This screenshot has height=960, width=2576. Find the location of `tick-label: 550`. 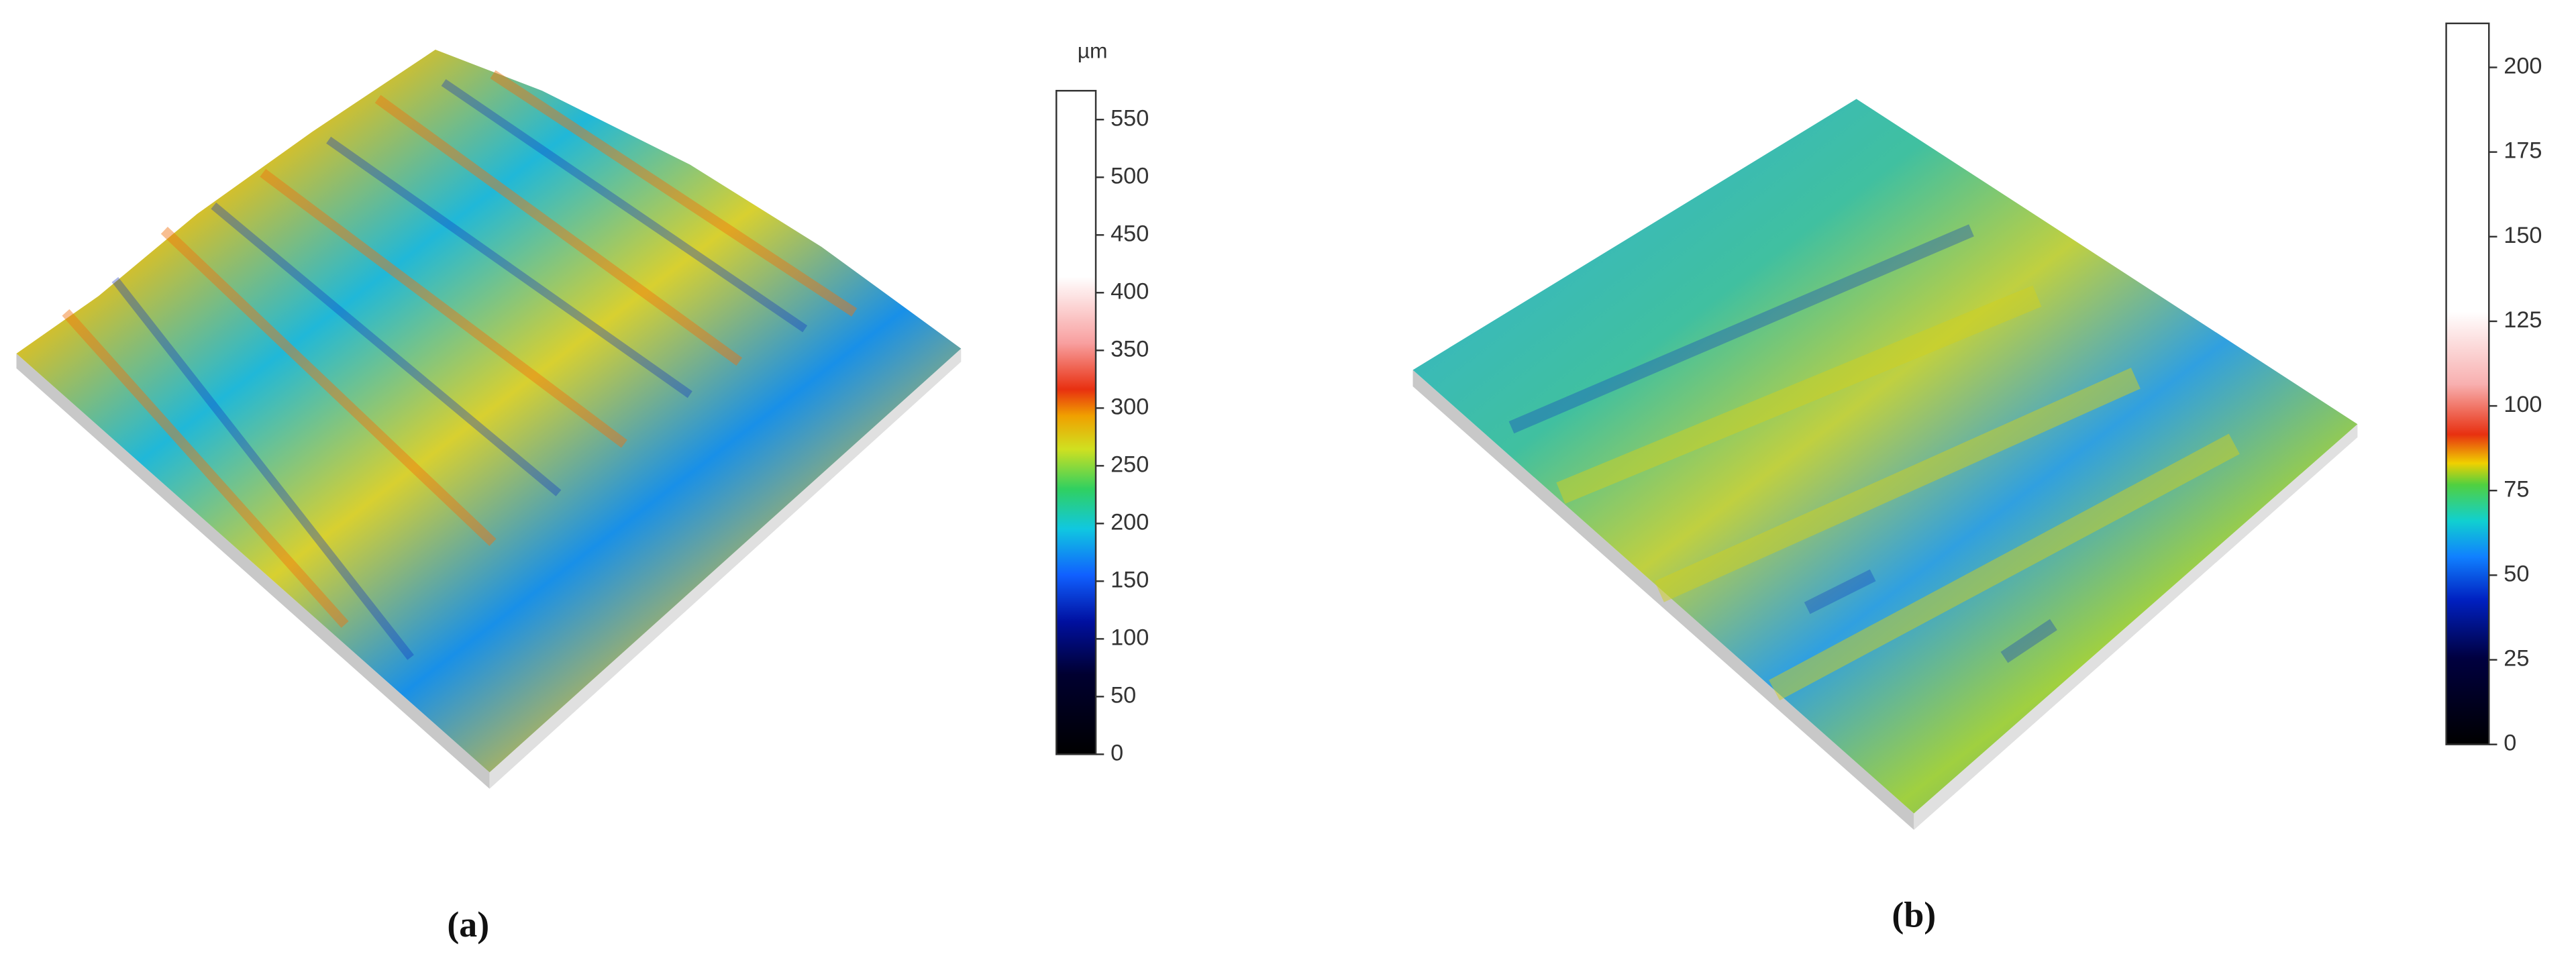

tick-label: 550 is located at coordinates (1130, 118).